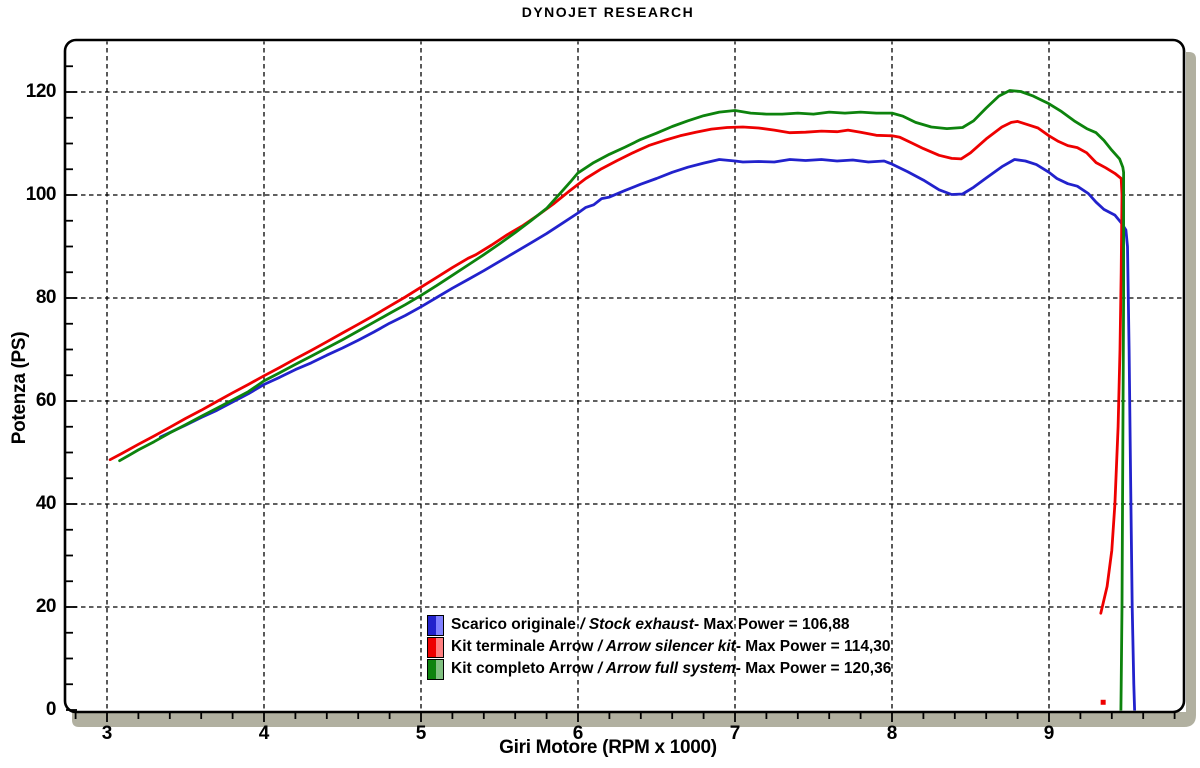  What do you see at coordinates (435, 669) in the screenshot?
I see `legend-swatch-arrow-full-system` at bounding box center [435, 669].